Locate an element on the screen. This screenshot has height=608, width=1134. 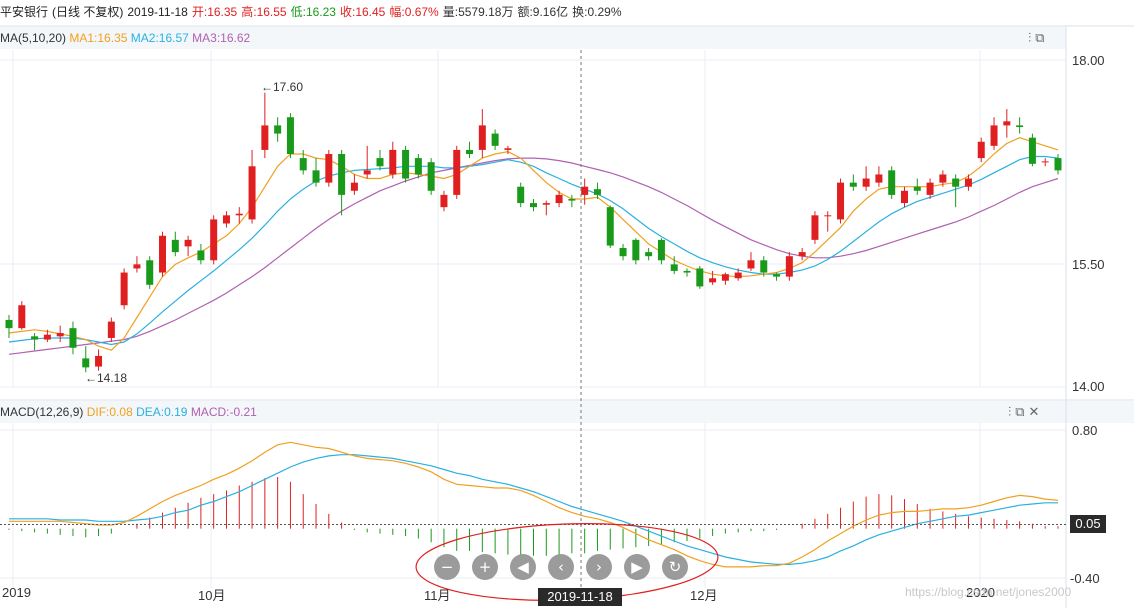
step-right-icon: › is located at coordinates (599, 567).